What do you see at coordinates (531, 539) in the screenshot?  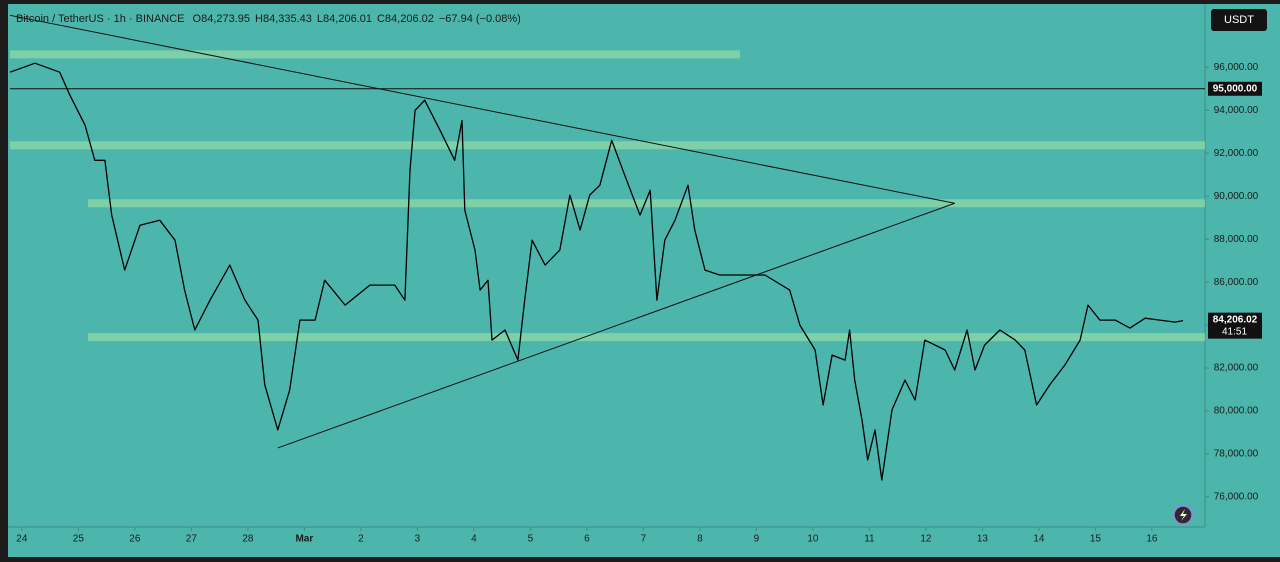 I see `x-tick-label: 5` at bounding box center [531, 539].